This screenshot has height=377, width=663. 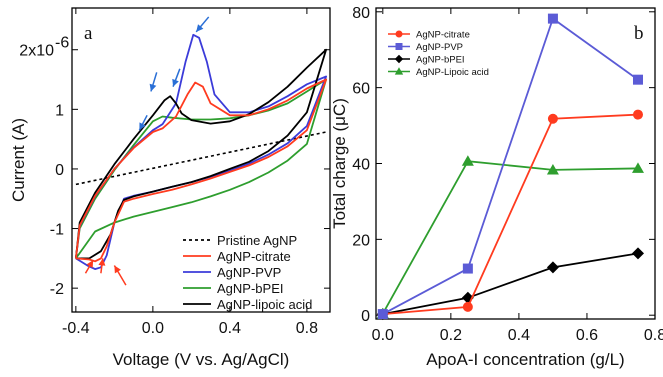 I want to click on x-axis-title: ApoA-I concentration (g/L), so click(x=525, y=359).